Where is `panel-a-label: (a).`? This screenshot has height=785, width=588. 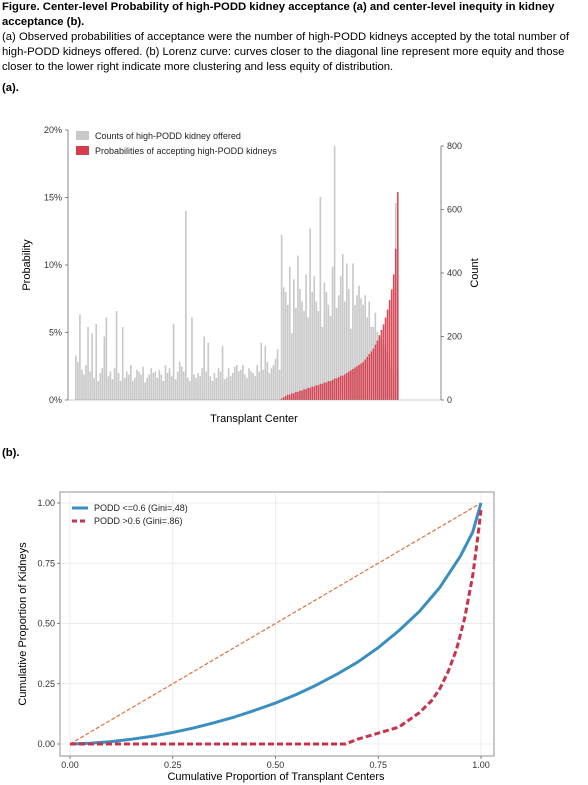 panel-a-label: (a). is located at coordinates (10, 88).